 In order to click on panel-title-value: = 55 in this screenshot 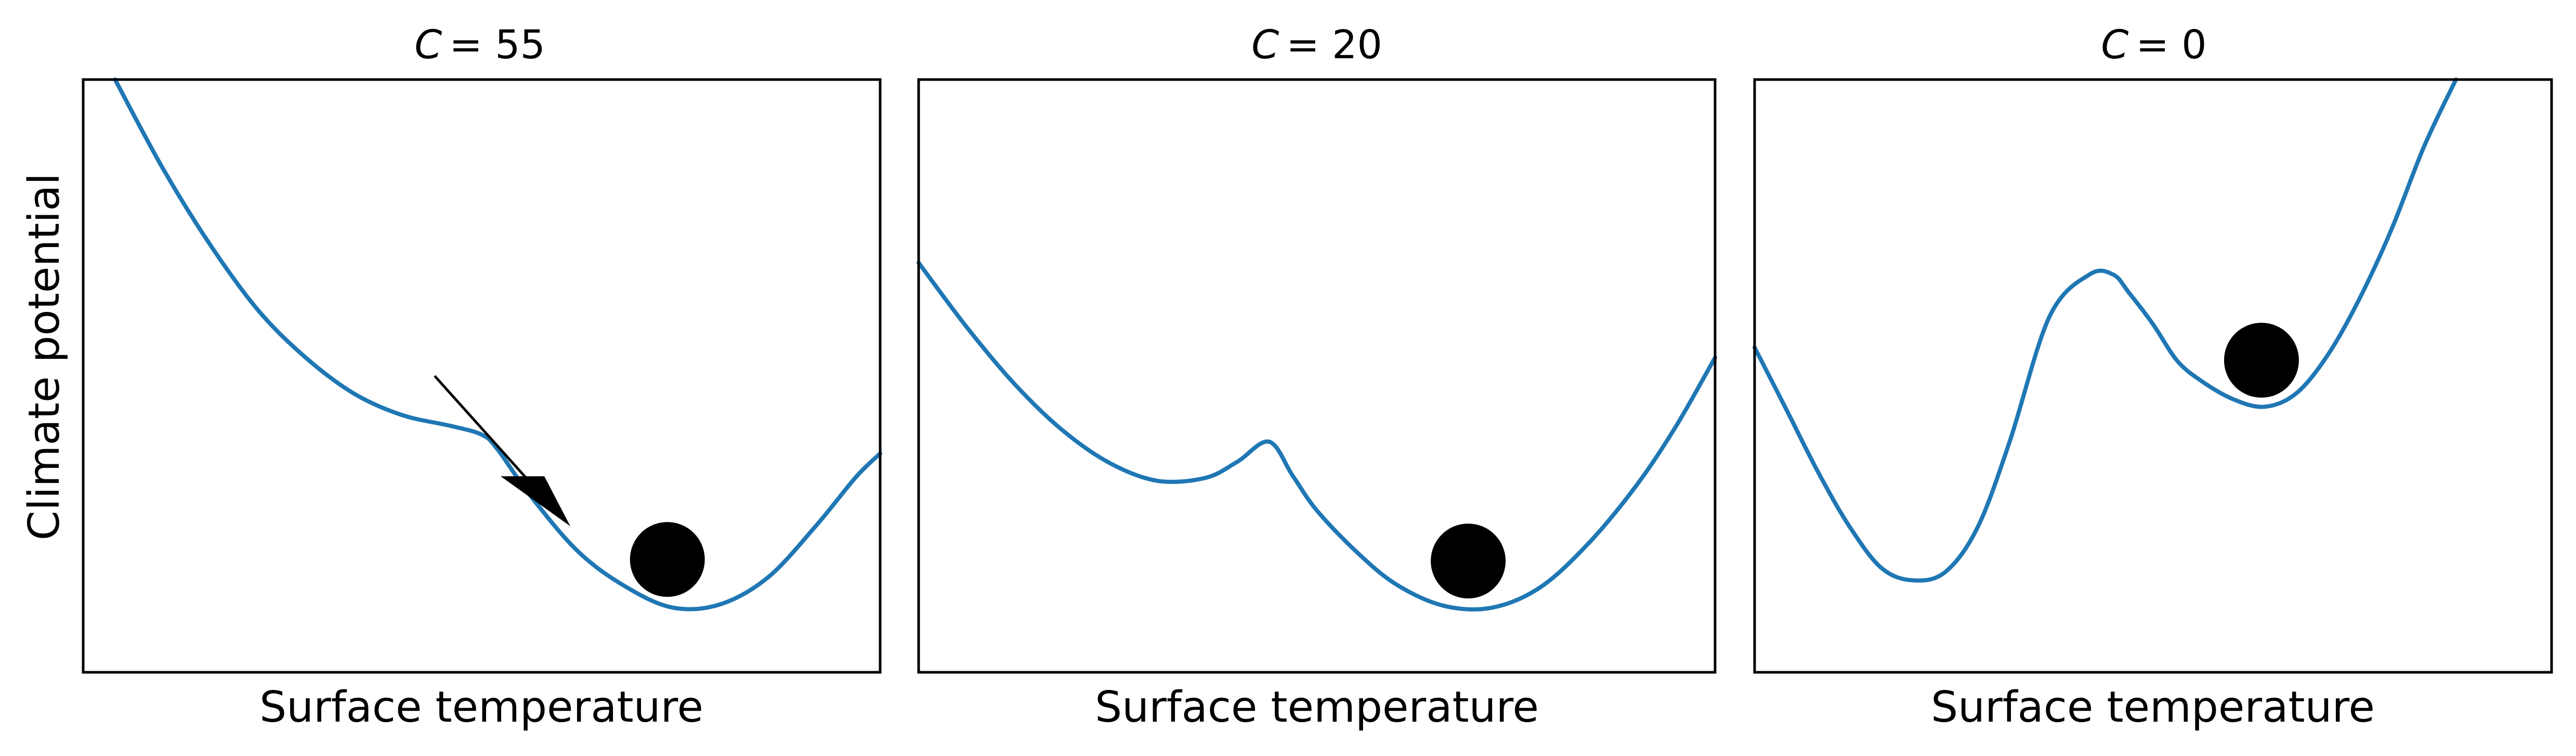, I will do `click(497, 44)`.